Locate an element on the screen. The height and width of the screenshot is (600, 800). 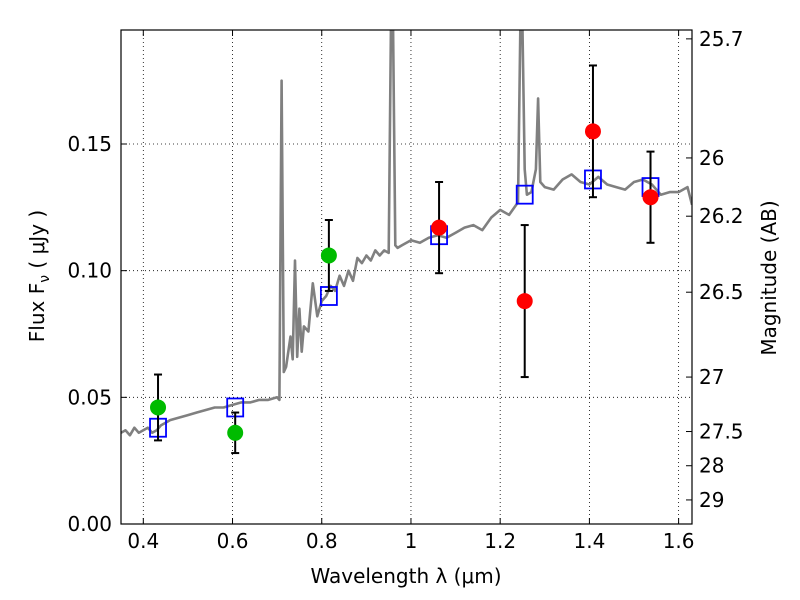
y-axis-label-sub: ν is located at coordinates (45, 279).